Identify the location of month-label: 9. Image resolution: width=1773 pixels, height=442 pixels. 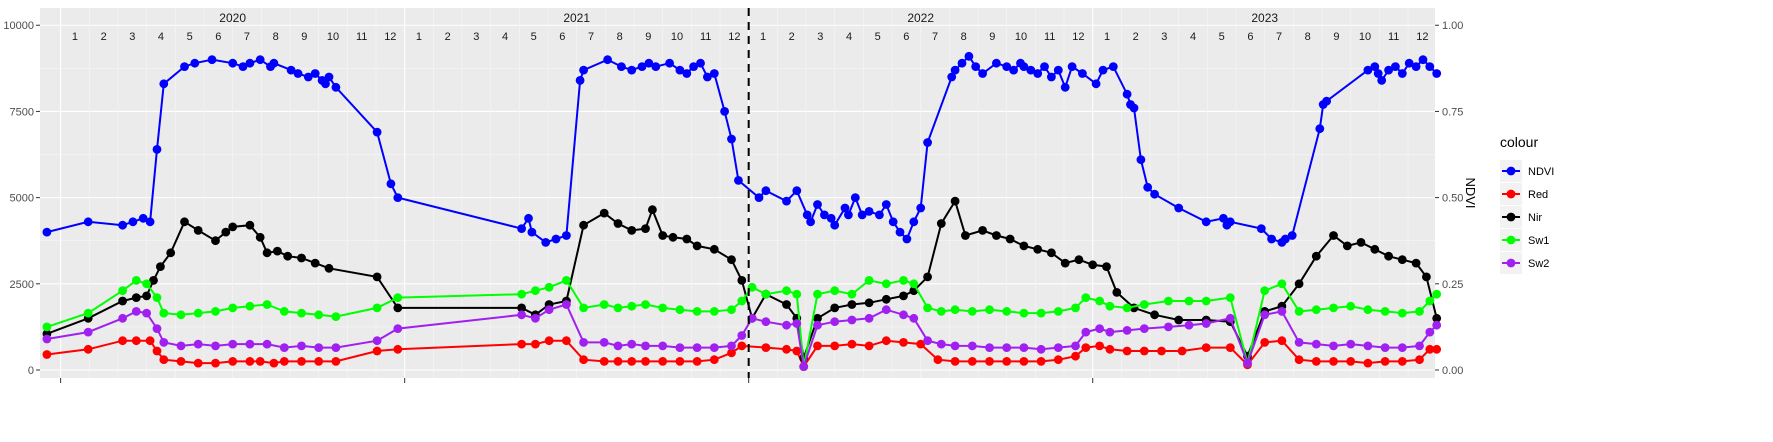
(304, 37).